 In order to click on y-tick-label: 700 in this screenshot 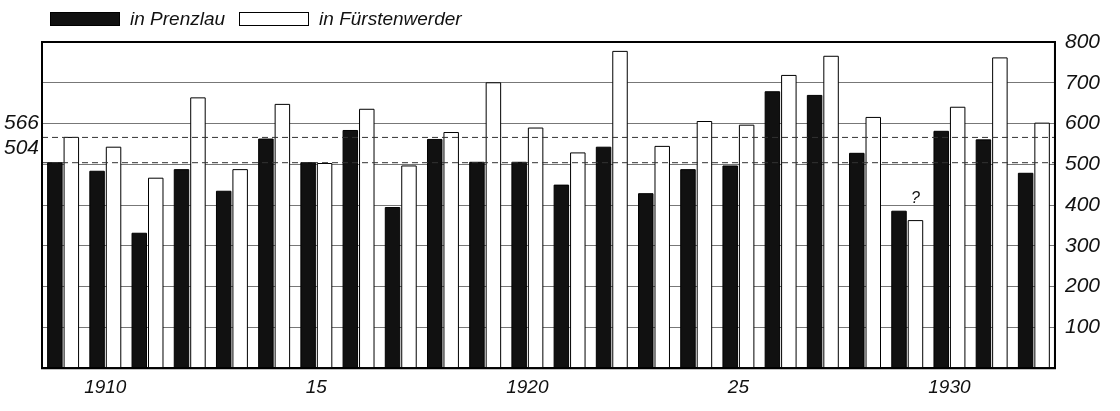, I will do `click(1082, 81)`.